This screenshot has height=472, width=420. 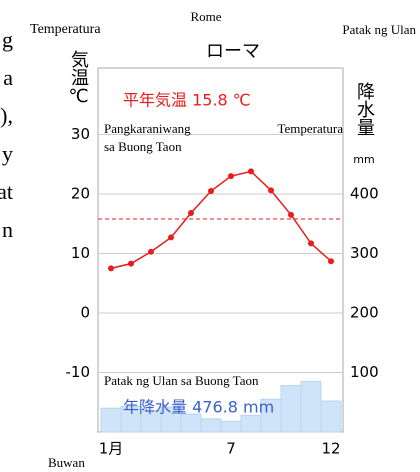 What do you see at coordinates (7, 229) in the screenshot?
I see `side-text: n` at bounding box center [7, 229].